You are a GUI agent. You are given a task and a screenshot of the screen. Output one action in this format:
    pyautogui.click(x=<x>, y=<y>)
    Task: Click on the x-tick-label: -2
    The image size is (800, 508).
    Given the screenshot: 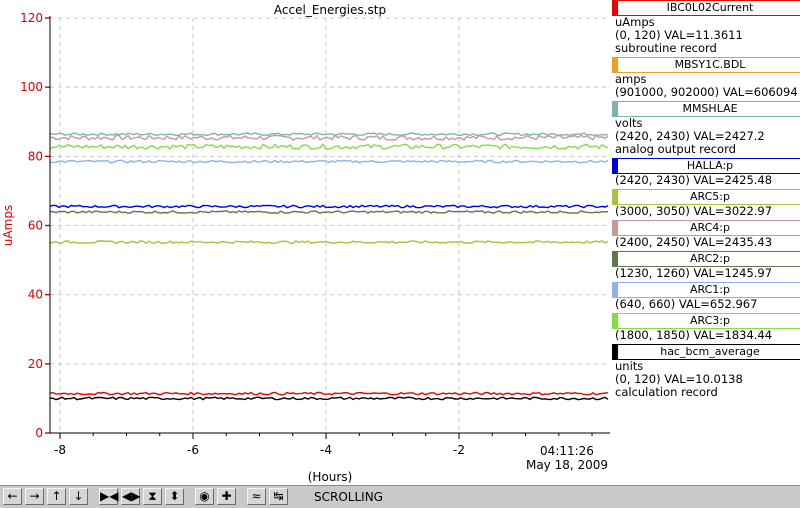 What is the action you would take?
    pyautogui.click(x=459, y=450)
    